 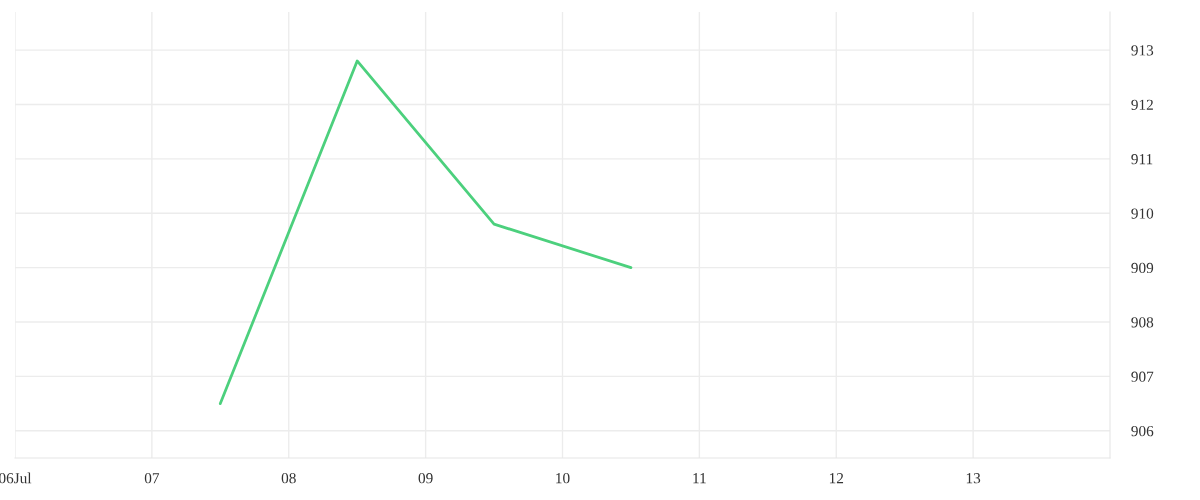 What do you see at coordinates (1142, 213) in the screenshot?
I see `y-tick-label: 910` at bounding box center [1142, 213].